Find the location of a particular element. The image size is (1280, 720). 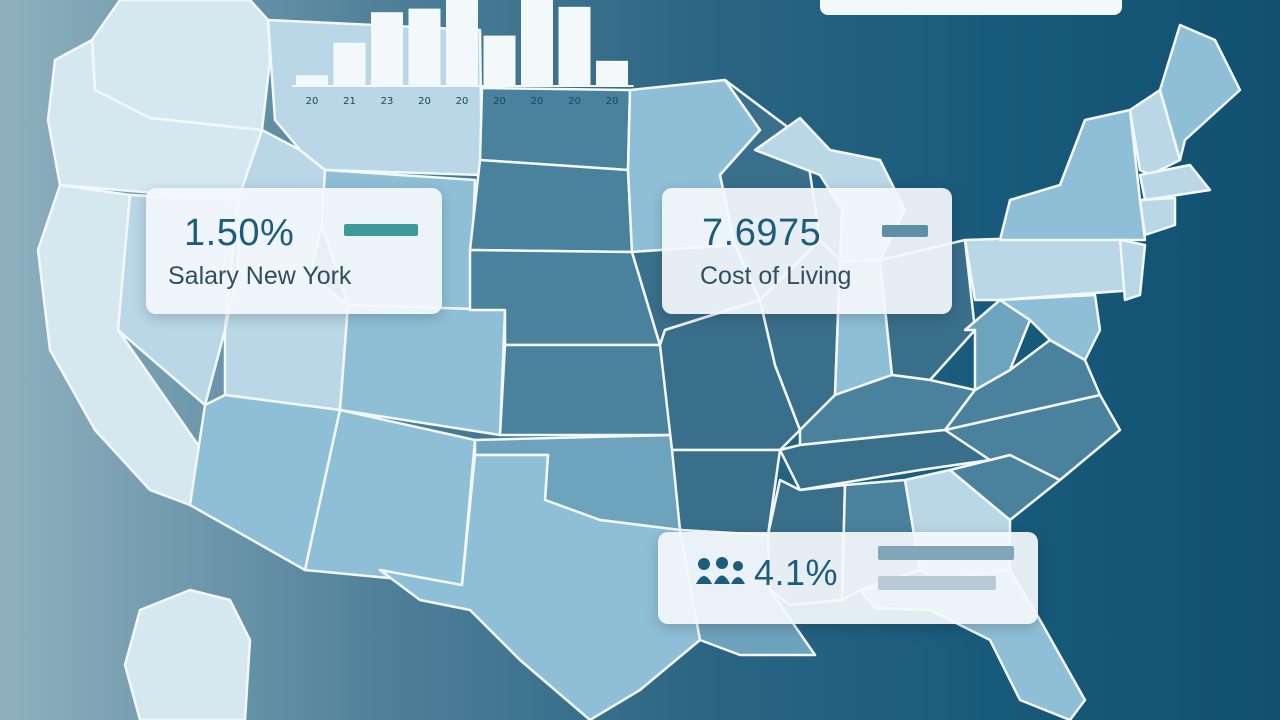

state-pennsylvania is located at coordinates (1050, 267).